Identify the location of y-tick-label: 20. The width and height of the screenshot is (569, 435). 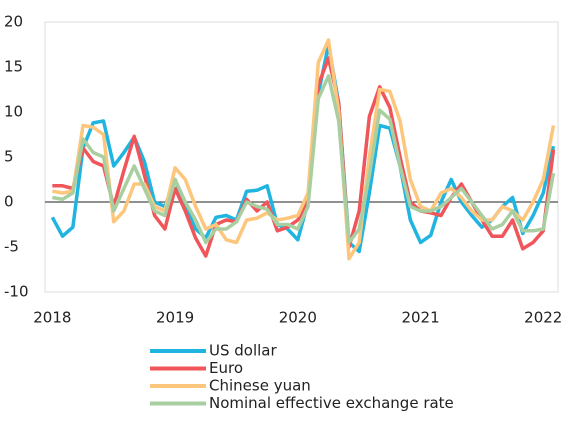
(13, 22).